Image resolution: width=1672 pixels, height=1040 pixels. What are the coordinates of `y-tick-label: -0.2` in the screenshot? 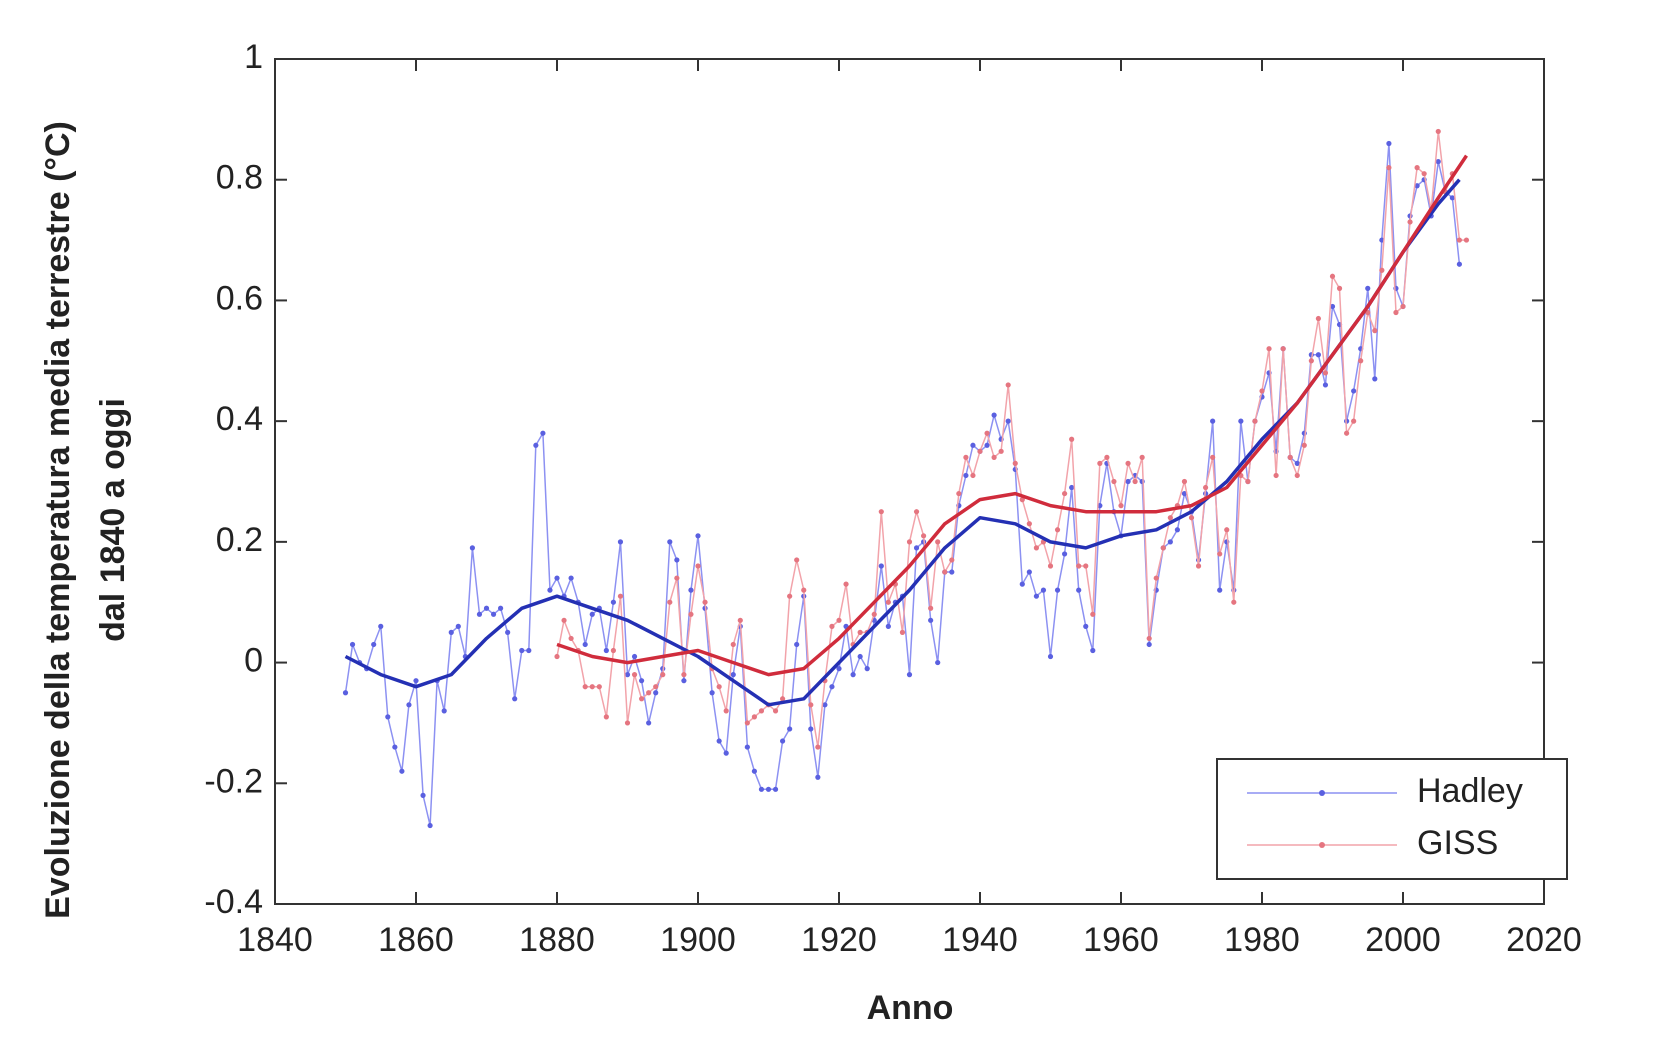 It's located at (233, 781).